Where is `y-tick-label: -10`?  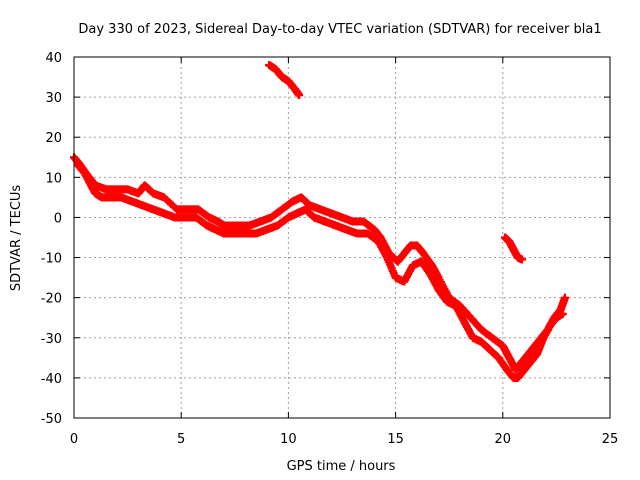
y-tick-label: -10 is located at coordinates (51, 259).